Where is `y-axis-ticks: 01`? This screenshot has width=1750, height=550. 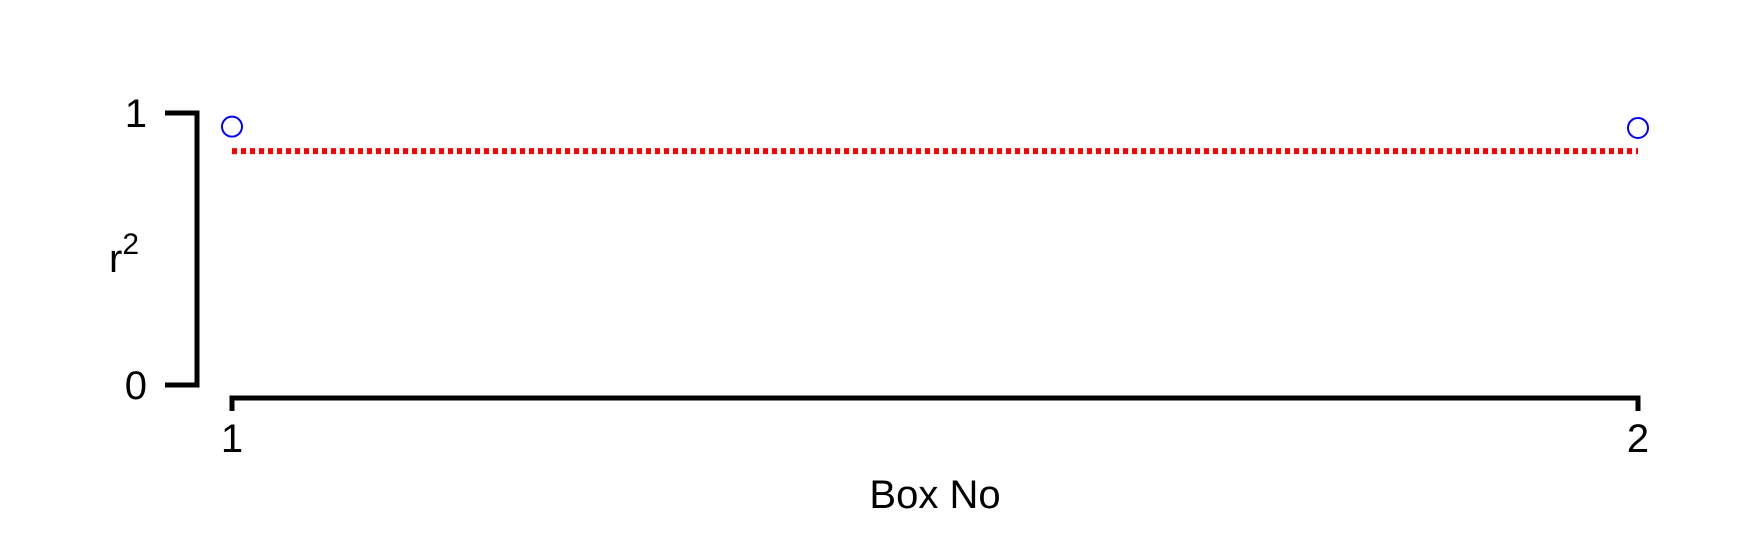
y-axis-ticks: 01 is located at coordinates (162, 250).